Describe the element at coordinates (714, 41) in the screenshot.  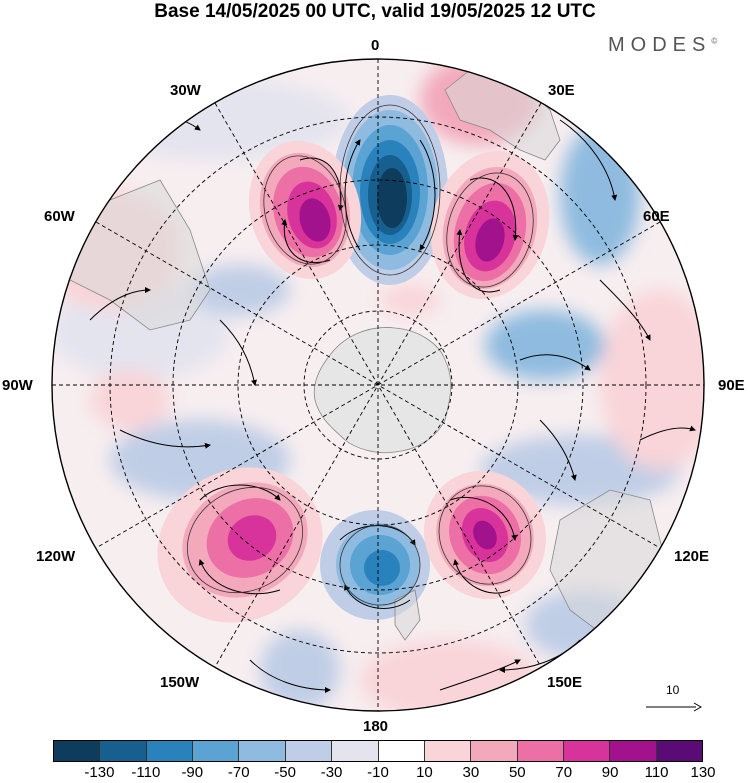
I see `brand-mark: ©` at that location.